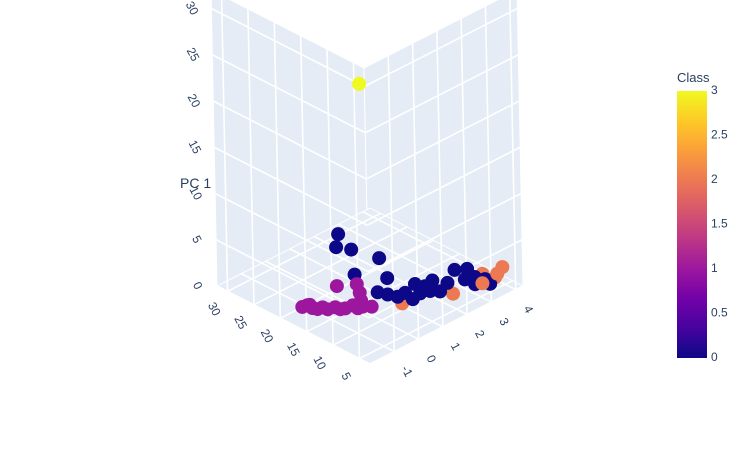 The height and width of the screenshot is (455, 746). I want to click on z-tick-label: 0, so click(432, 359).